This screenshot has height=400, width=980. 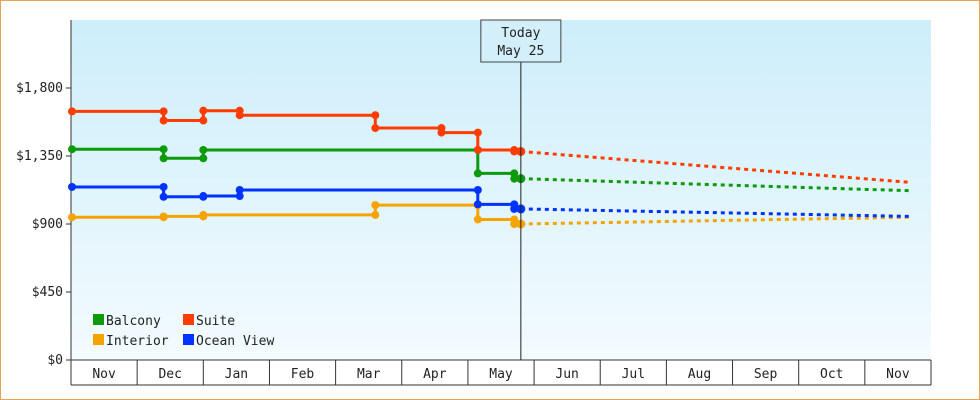 What do you see at coordinates (699, 374) in the screenshot?
I see `x-month-label: Aug` at bounding box center [699, 374].